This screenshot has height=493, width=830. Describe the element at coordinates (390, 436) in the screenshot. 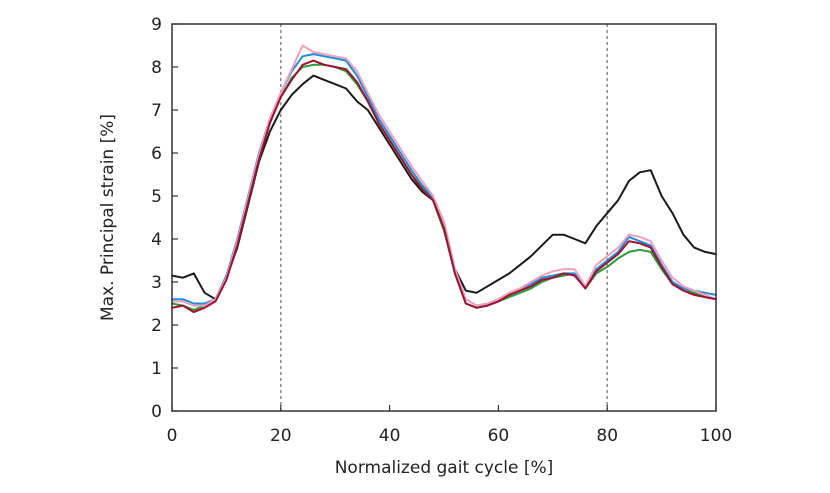

I see `x-tick-label: 40` at that location.